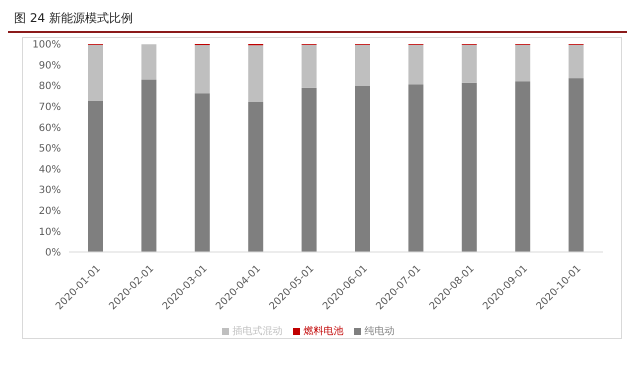 This screenshot has width=635, height=367. Describe the element at coordinates (49, 66) in the screenshot. I see `y-tick-label: 90%` at that location.